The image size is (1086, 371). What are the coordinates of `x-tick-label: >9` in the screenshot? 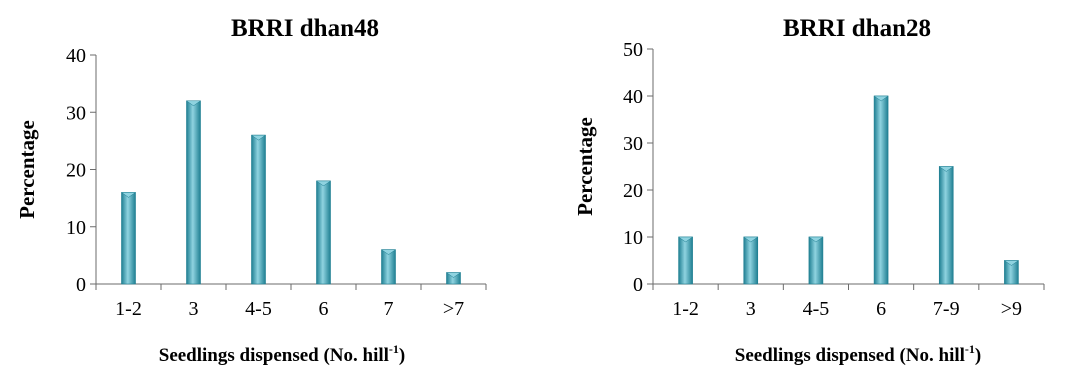 It's located at (1011, 309).